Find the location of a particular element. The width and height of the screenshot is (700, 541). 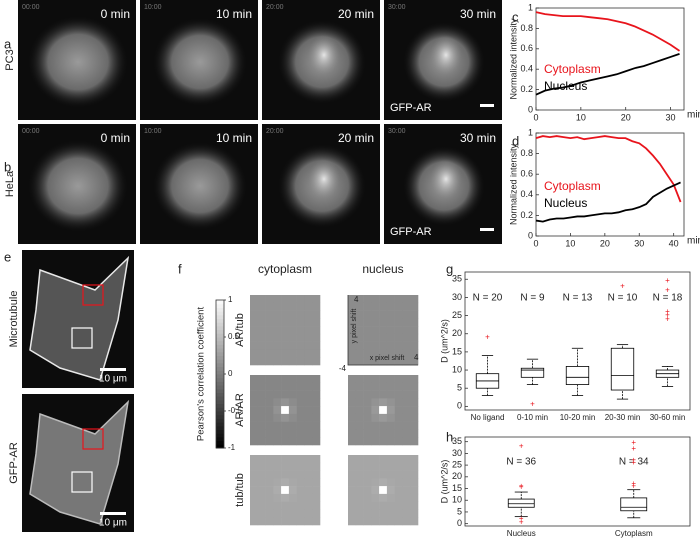

time-label: 10 min is located at coordinates (234, 138).